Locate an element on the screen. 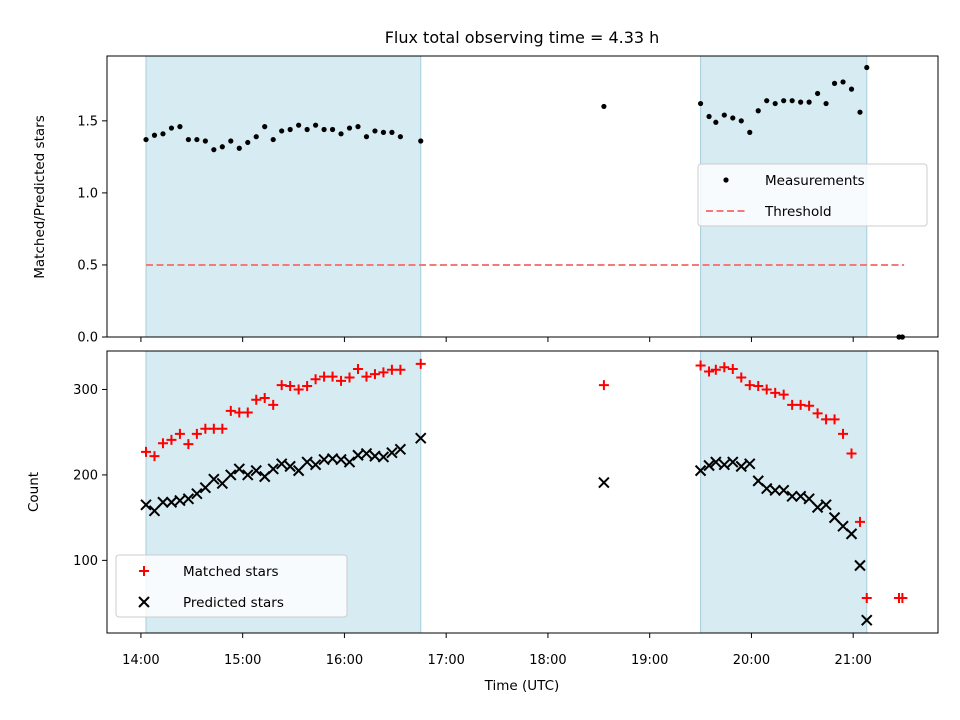 The height and width of the screenshot is (720, 960). x-tick-label: 20:00 is located at coordinates (751, 660).